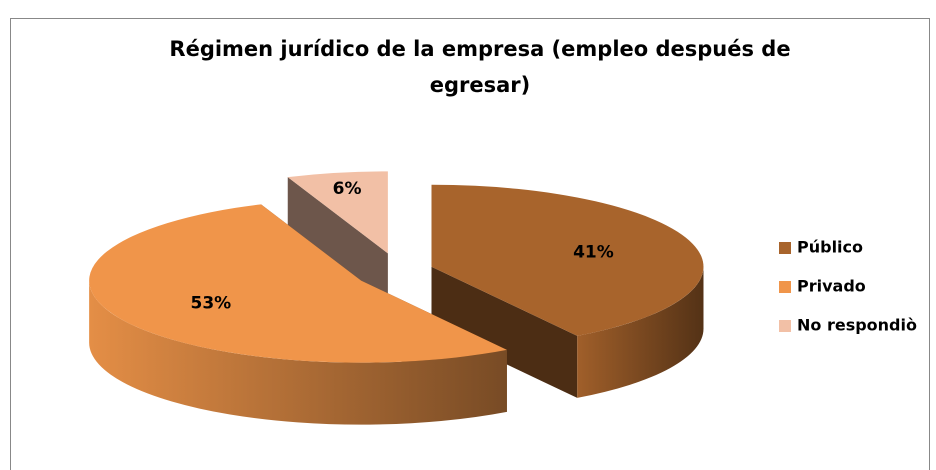 The width and height of the screenshot is (936, 470). I want to click on legend: Público Privado No respondiò, so click(848, 286).